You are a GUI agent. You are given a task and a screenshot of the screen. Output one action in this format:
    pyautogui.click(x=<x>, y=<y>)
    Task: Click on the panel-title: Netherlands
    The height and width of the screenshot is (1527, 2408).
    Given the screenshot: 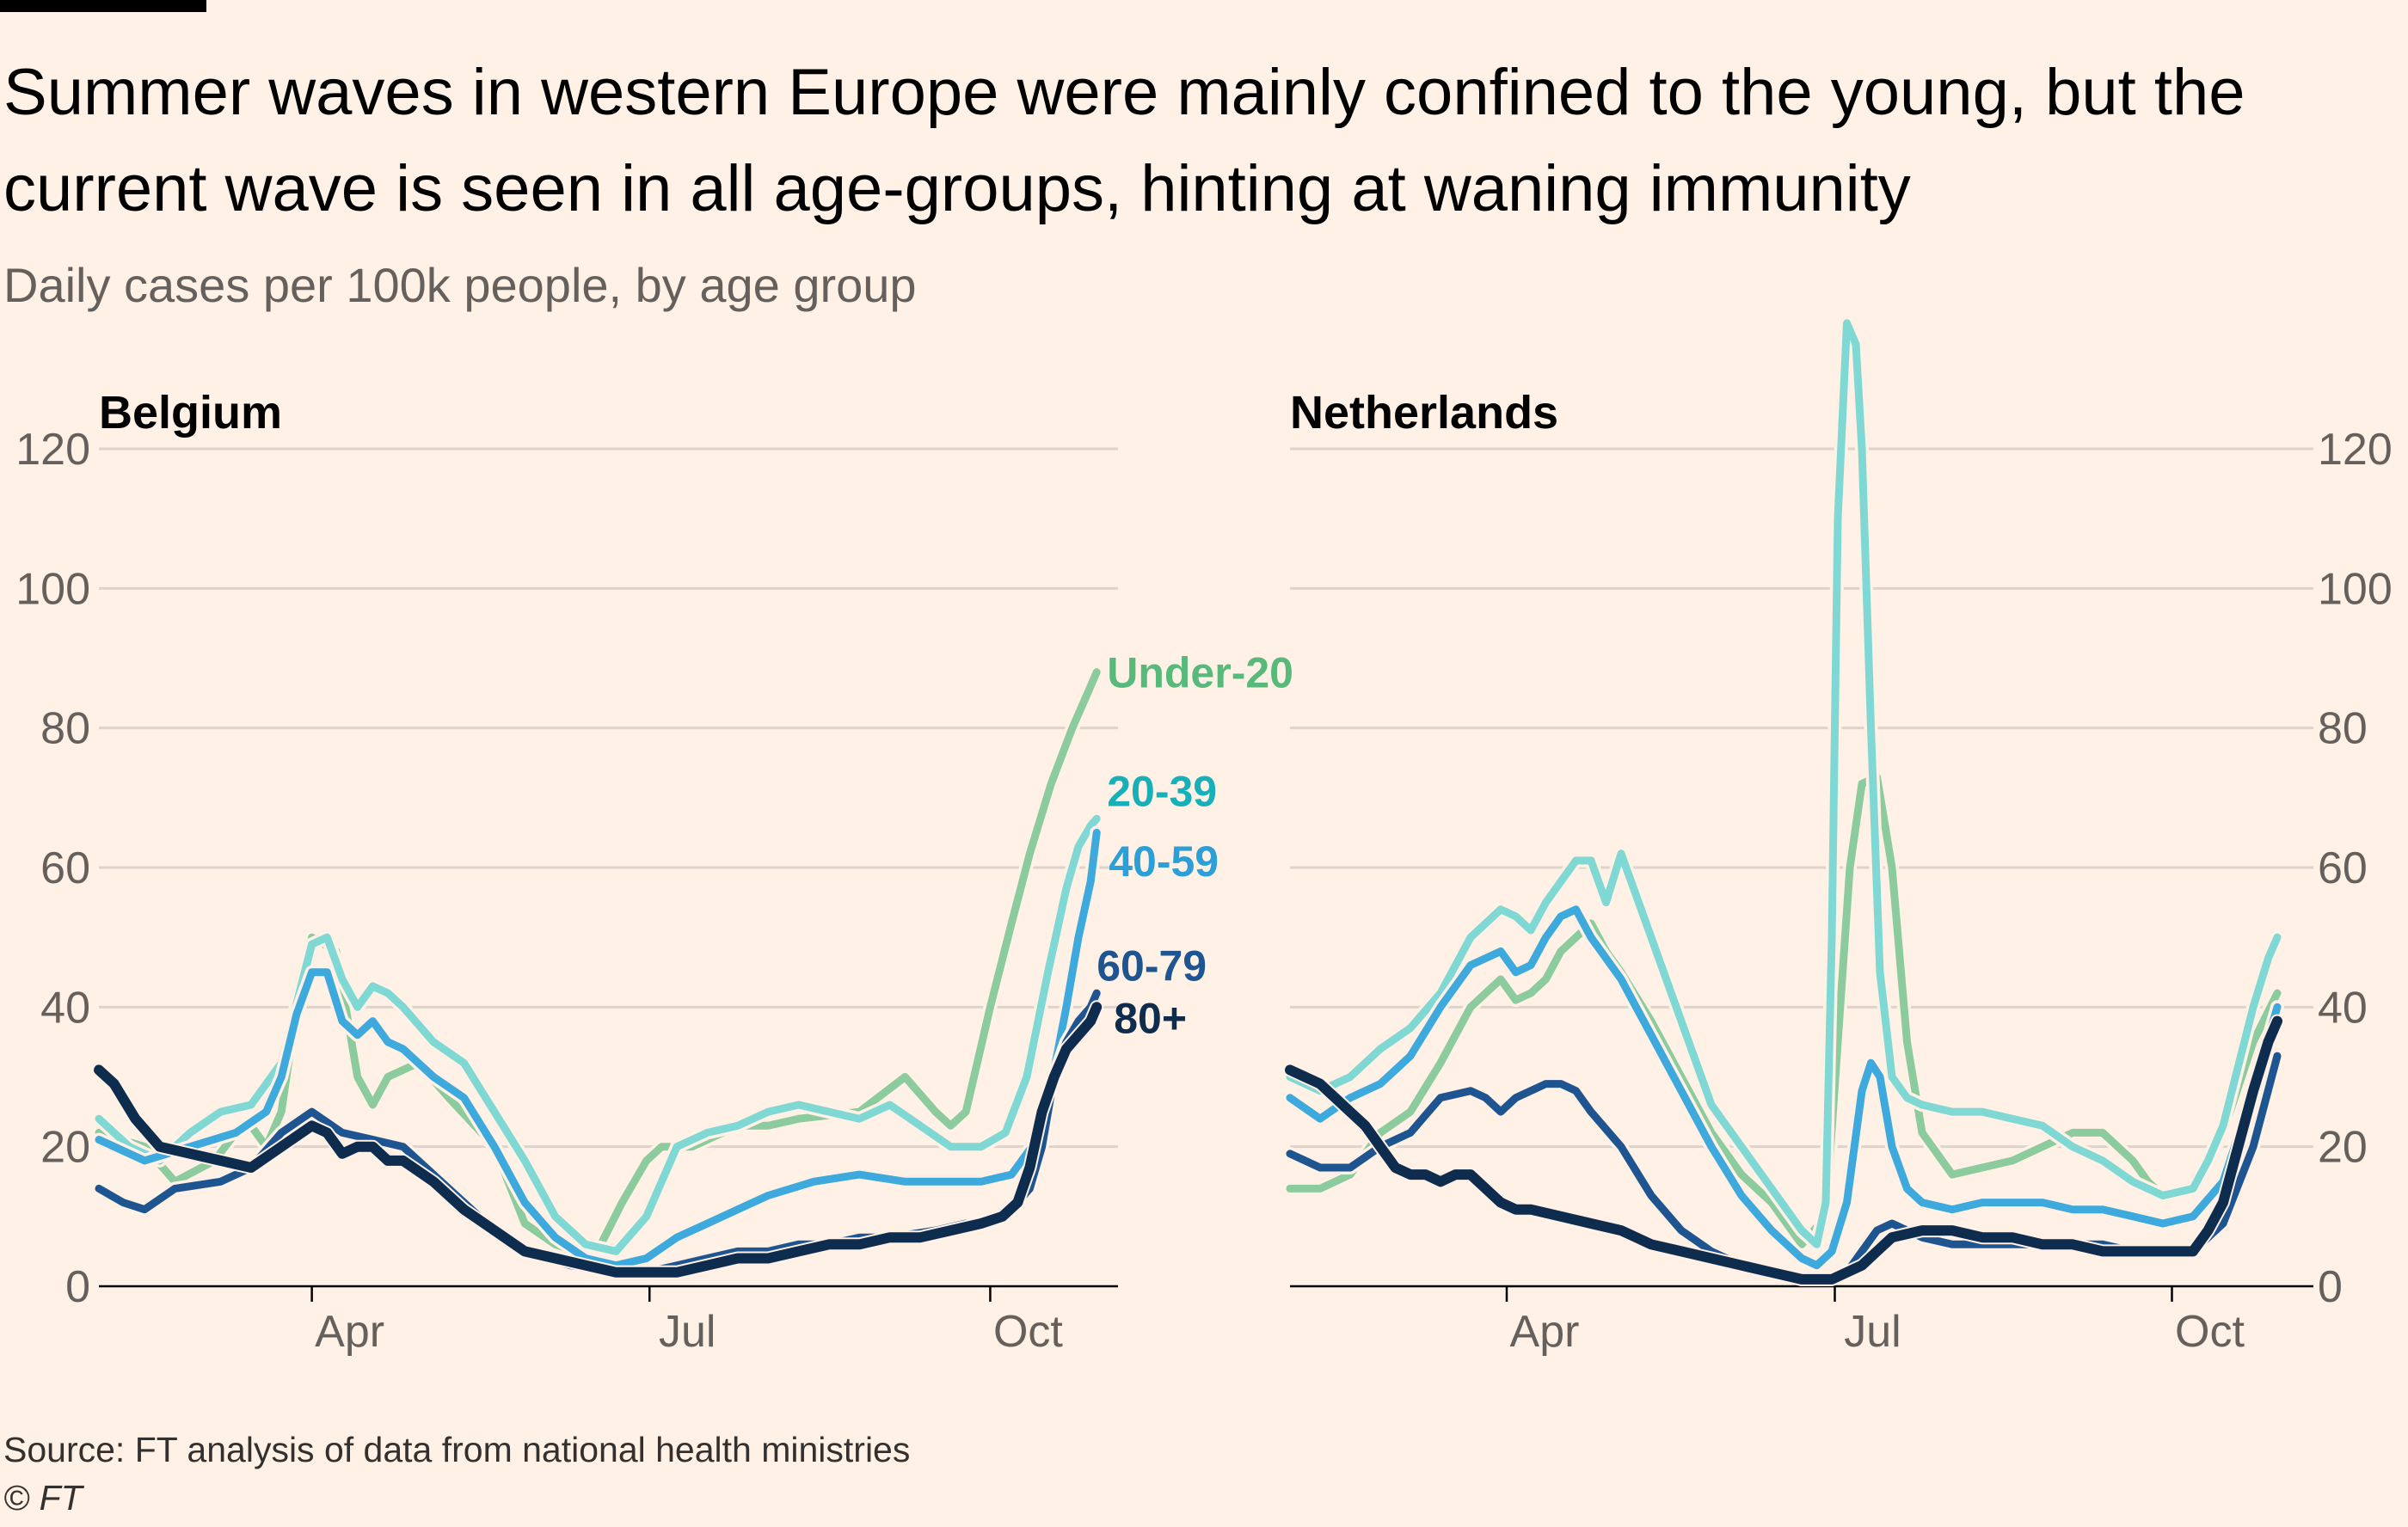 What is the action you would take?
    pyautogui.click(x=1424, y=412)
    